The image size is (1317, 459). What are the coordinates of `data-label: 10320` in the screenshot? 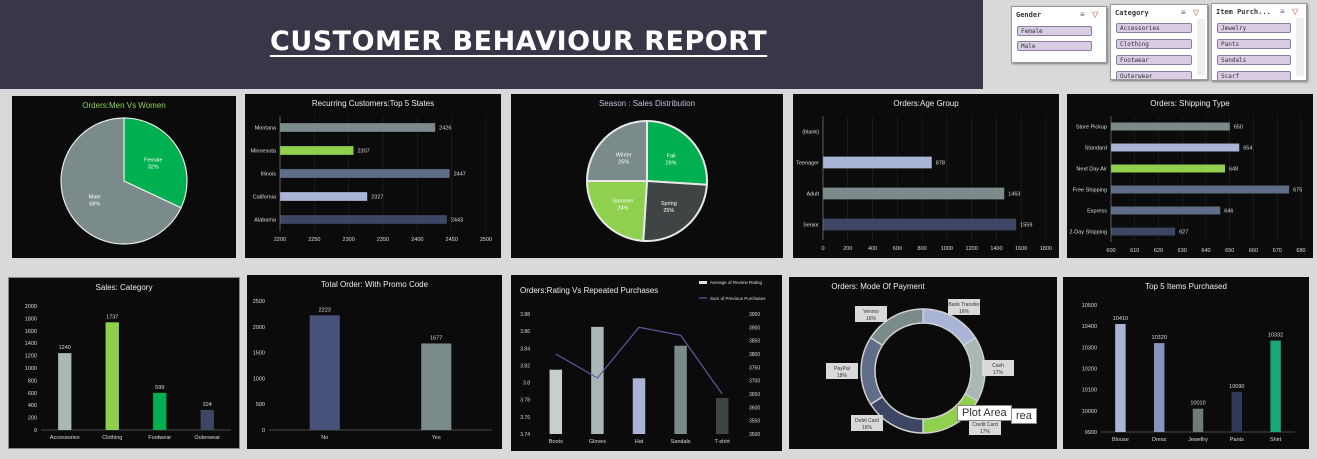 It's located at (1159, 338).